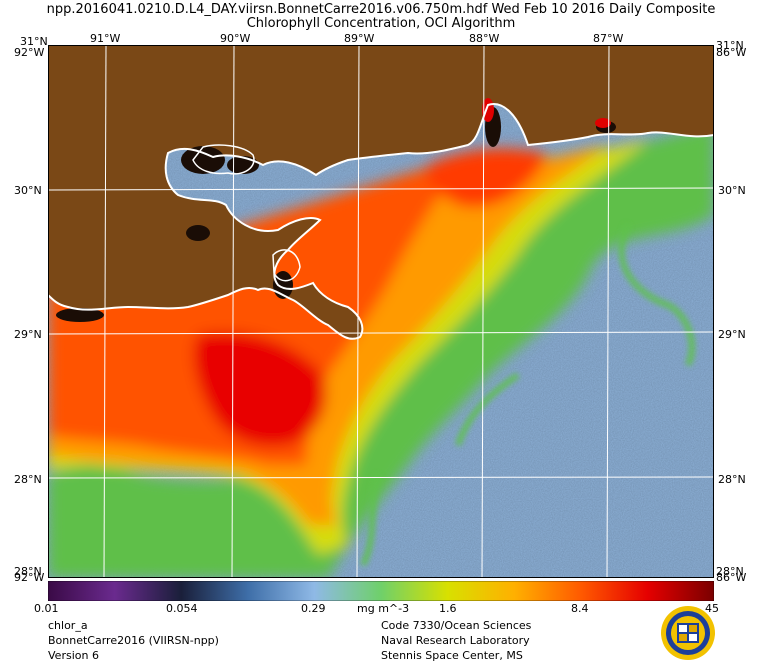 Image resolution: width=762 pixels, height=664 pixels. I want to click on colorbar-tick-4: 8.4, so click(580, 608).